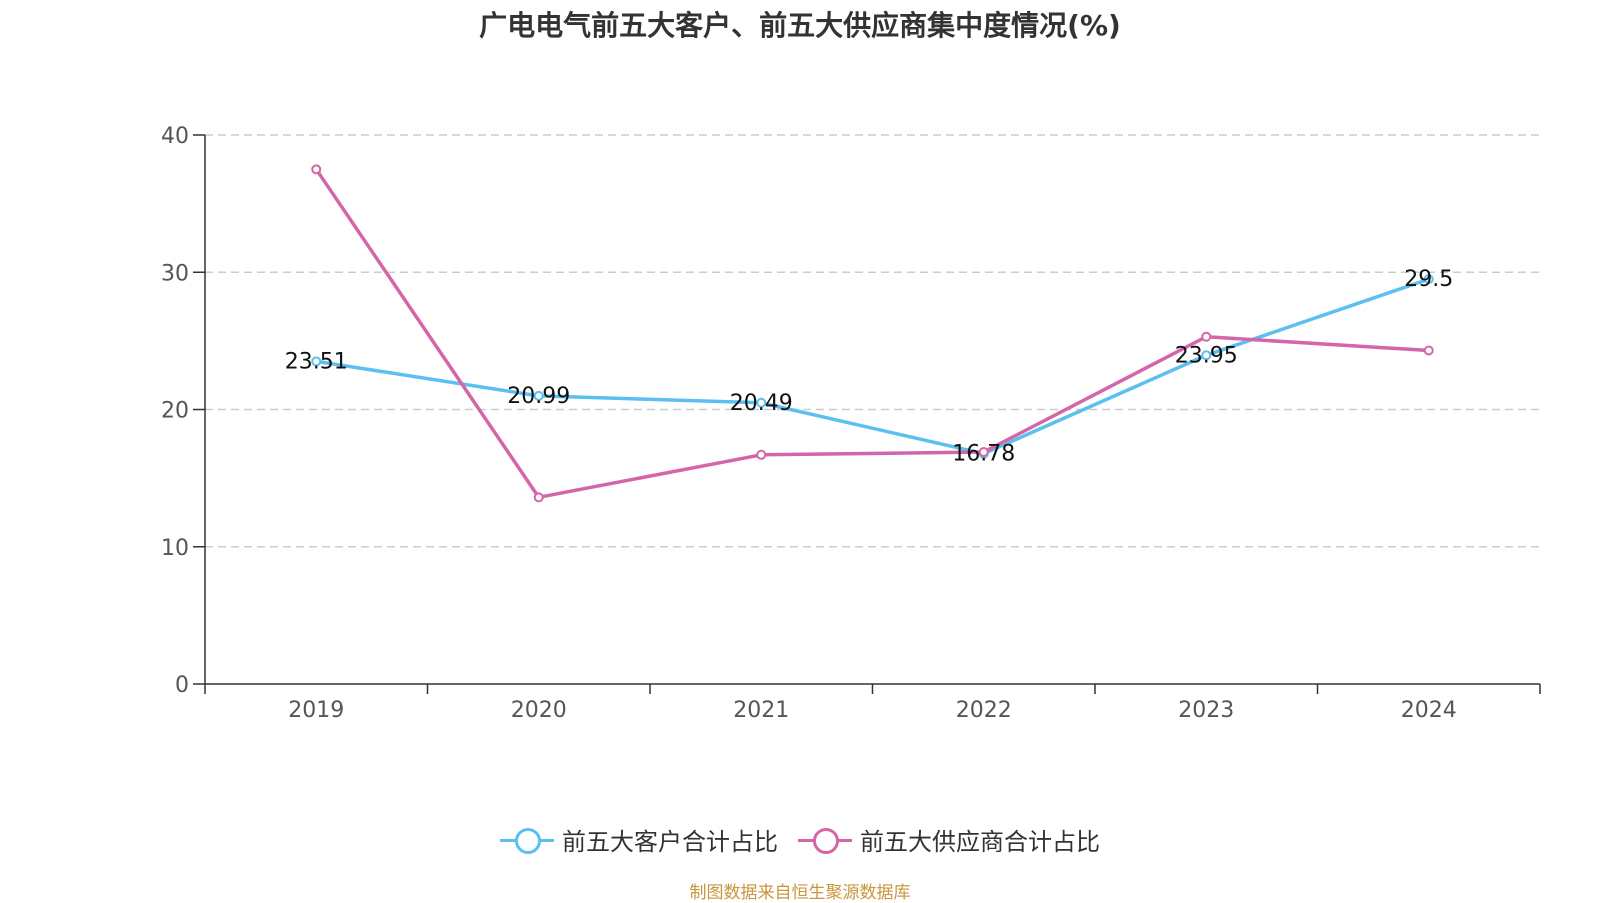 The width and height of the screenshot is (1600, 903). I want to click on data-label: 16.78, so click(983, 454).